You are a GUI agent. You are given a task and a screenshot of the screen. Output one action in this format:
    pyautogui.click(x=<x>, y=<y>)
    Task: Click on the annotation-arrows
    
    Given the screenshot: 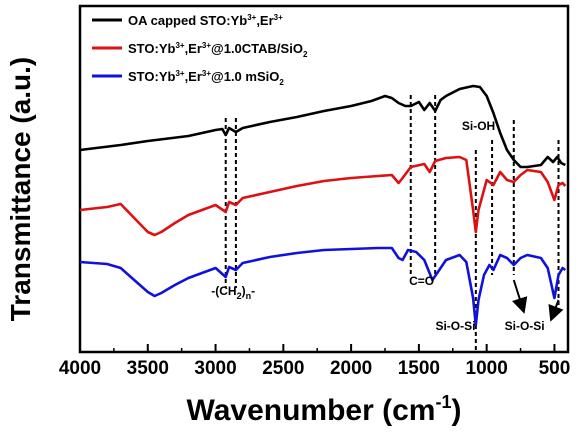 What is the action you would take?
    pyautogui.click(x=538, y=300)
    